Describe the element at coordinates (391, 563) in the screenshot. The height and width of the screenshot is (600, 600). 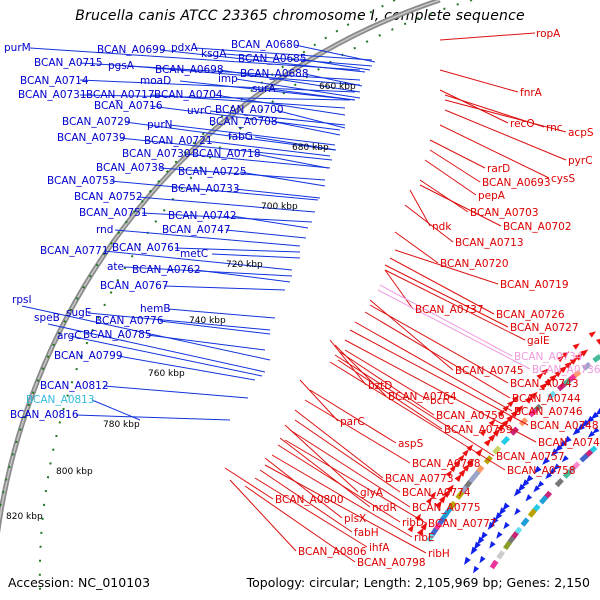
I see `gene-label: BCAN_A0798` at that location.